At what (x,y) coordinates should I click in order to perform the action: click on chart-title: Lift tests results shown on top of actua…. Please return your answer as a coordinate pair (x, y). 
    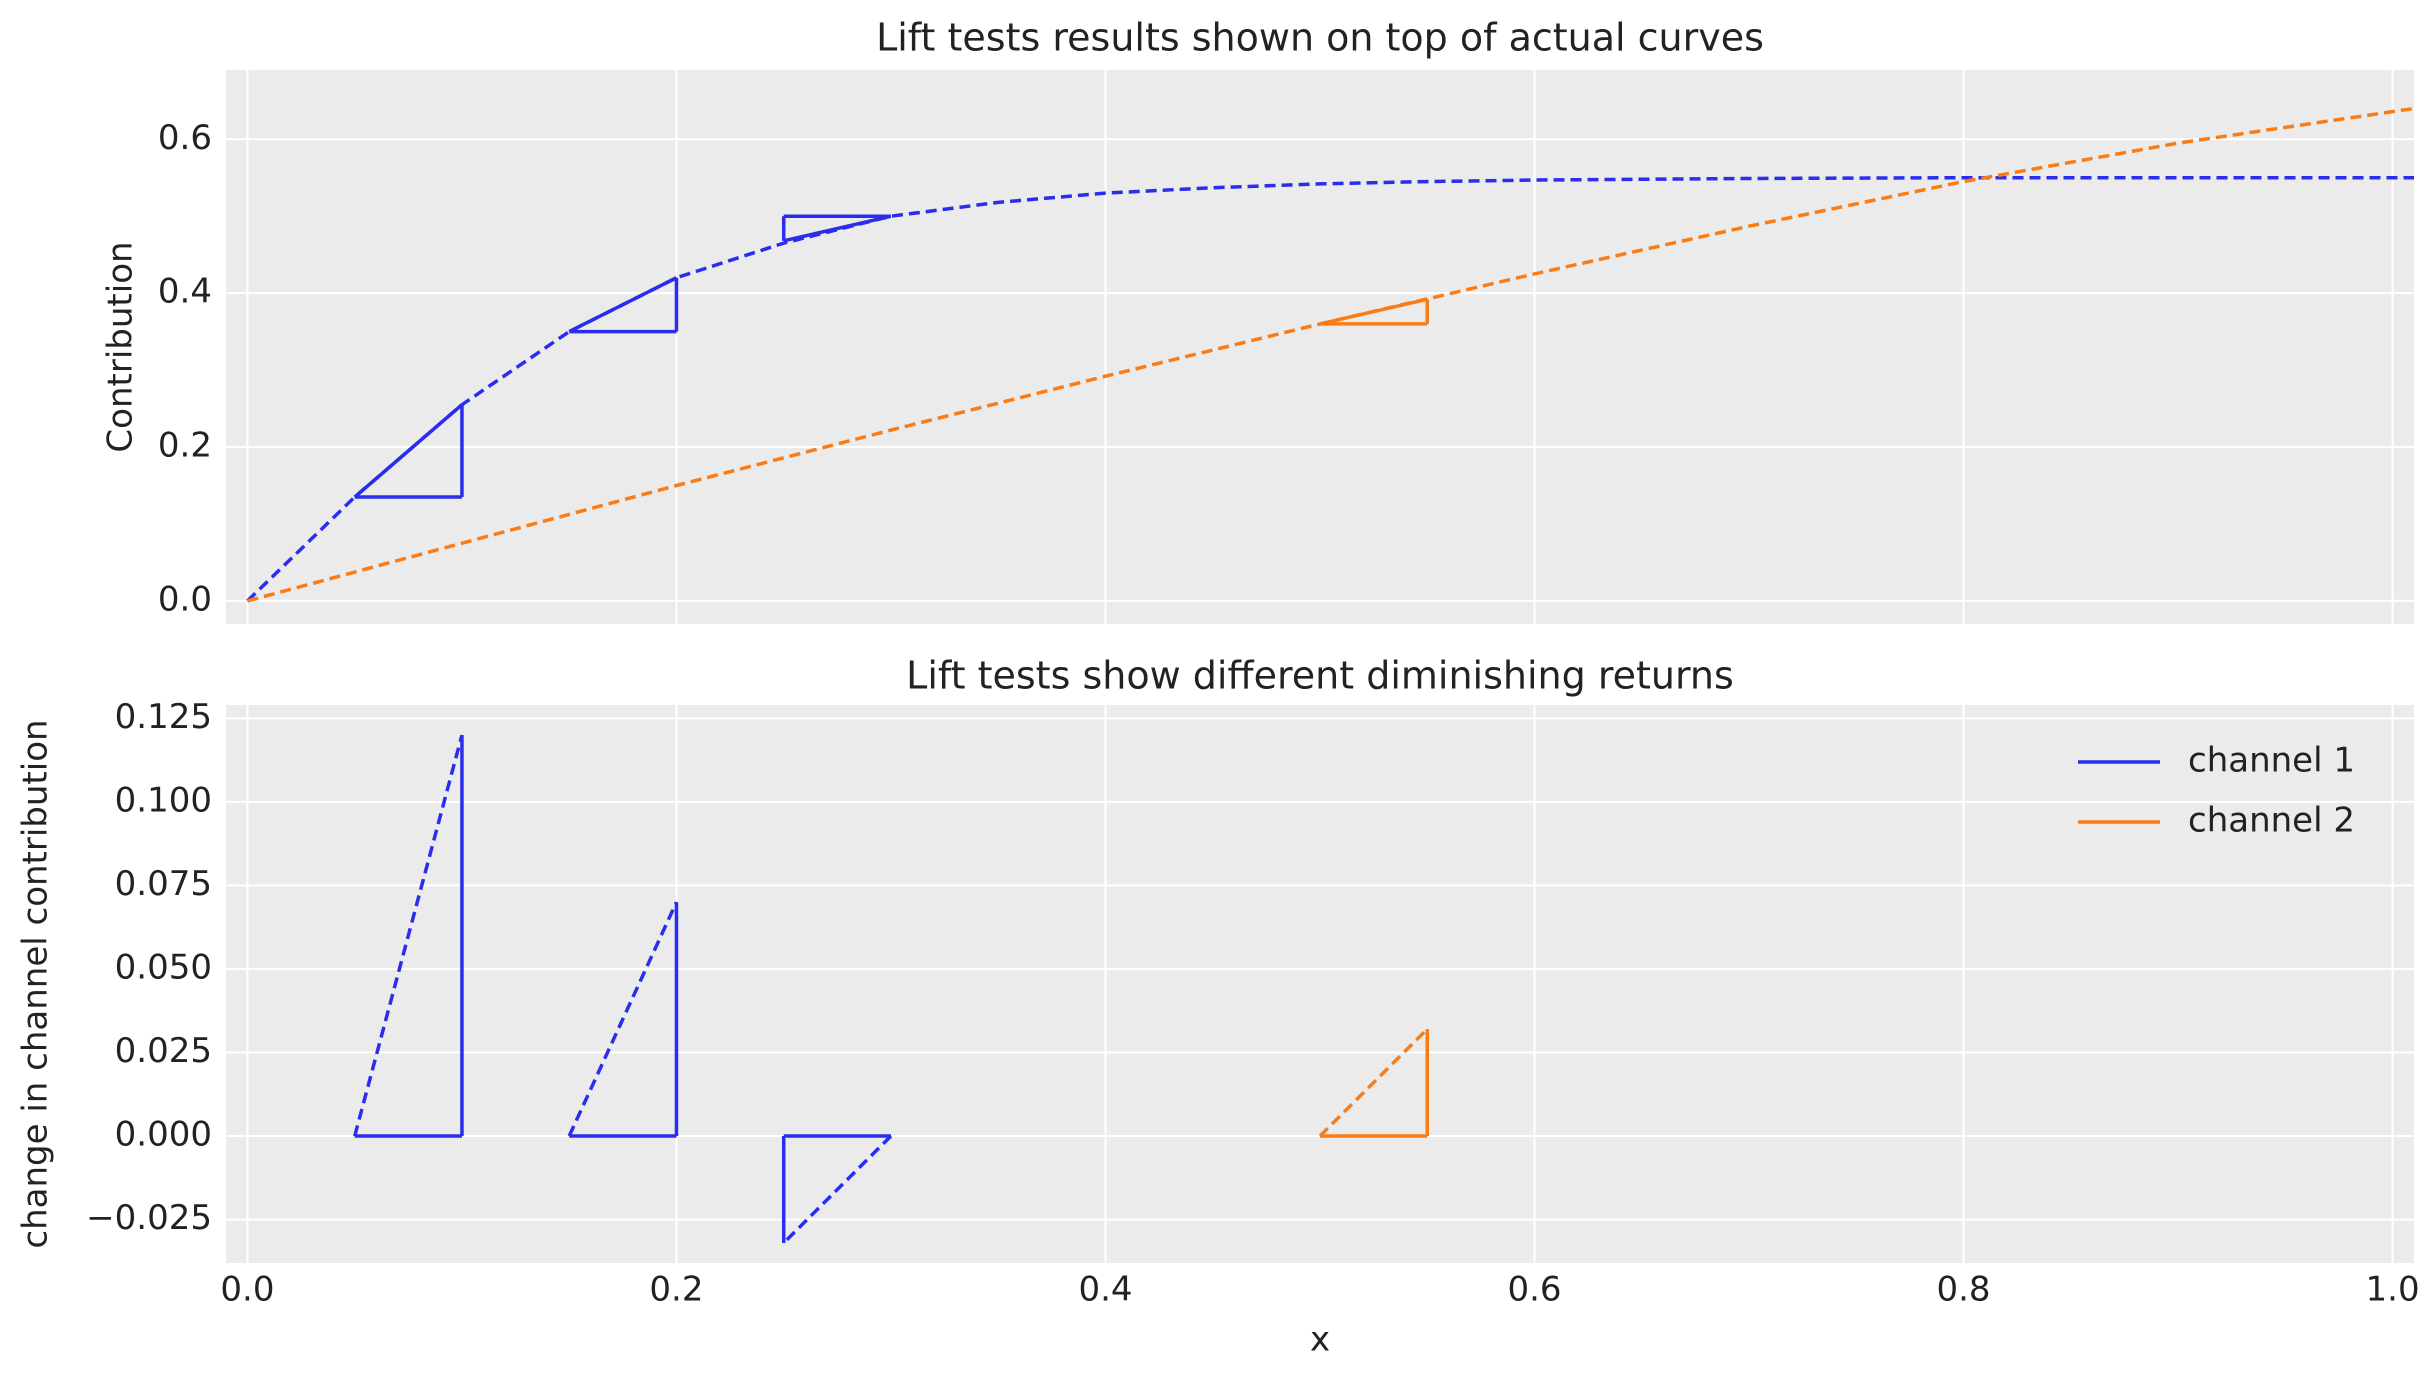
    Looking at the image, I should click on (1320, 38).